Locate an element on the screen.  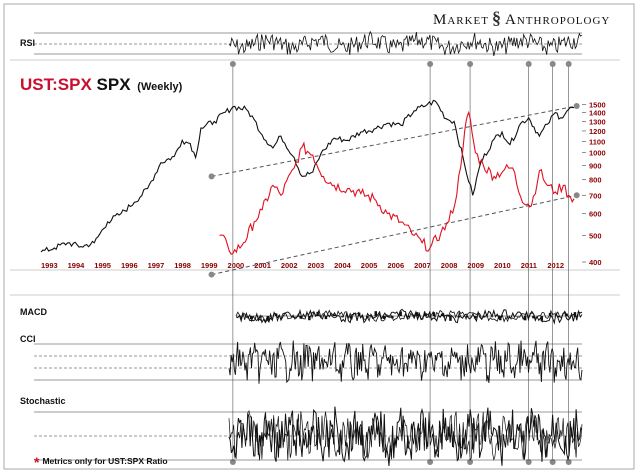
x-tick-label-1996: 1996 is located at coordinates (129, 265).